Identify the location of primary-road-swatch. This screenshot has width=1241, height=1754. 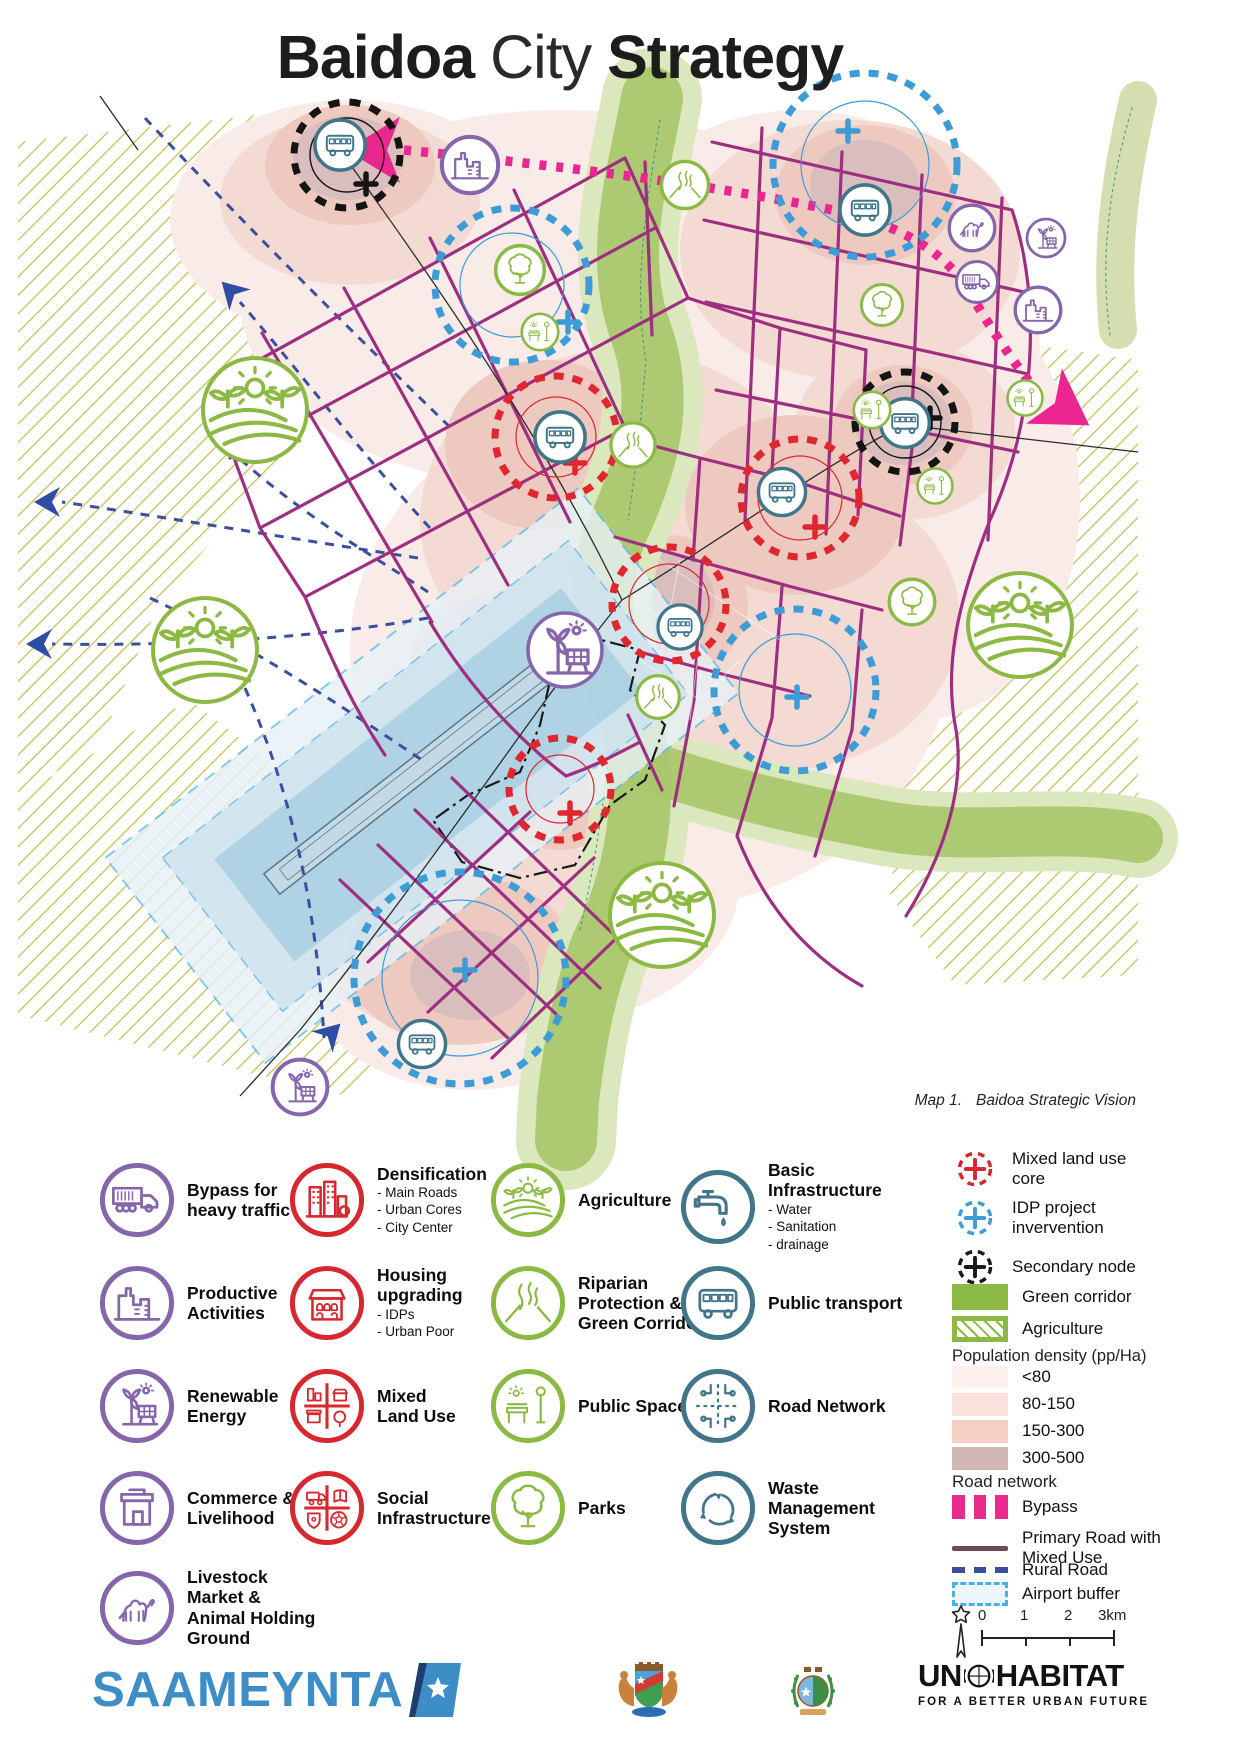
(980, 1548).